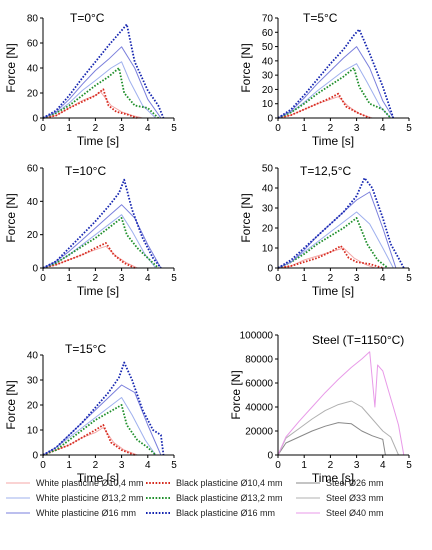 This screenshot has width=432, height=550. What do you see at coordinates (268, 19) in the screenshot?
I see `y-tick-label: 70` at bounding box center [268, 19].